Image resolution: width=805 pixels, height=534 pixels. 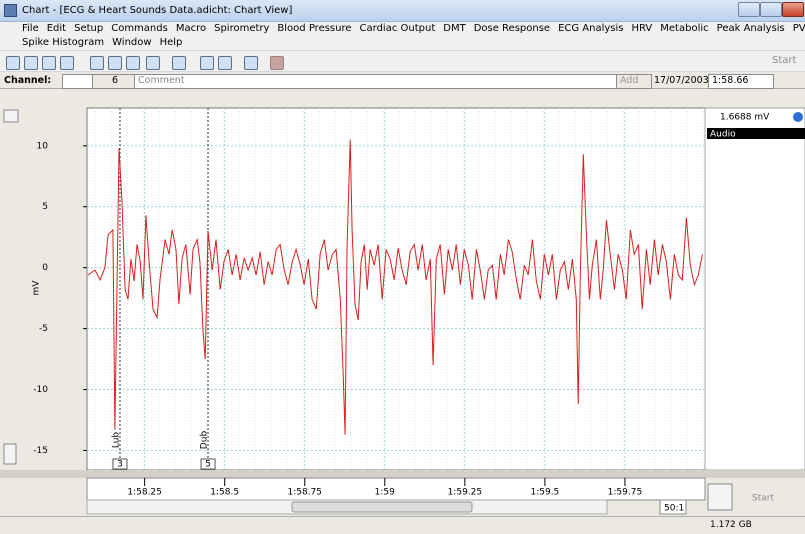 I want to click on comment-number: 3, so click(x=120, y=465).